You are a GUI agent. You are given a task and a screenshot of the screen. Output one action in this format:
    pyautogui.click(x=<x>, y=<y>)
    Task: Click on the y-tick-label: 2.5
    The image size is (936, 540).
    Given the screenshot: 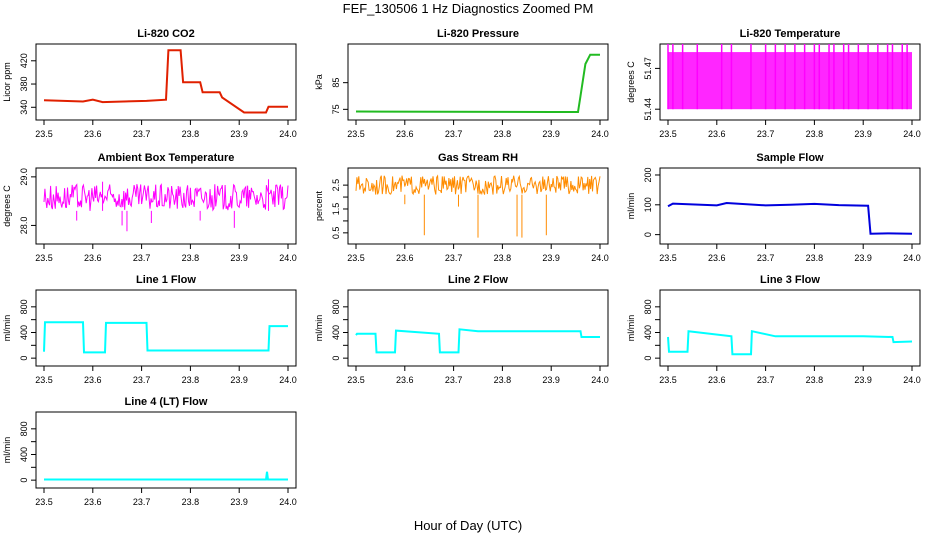 What is the action you would take?
    pyautogui.click(x=336, y=185)
    